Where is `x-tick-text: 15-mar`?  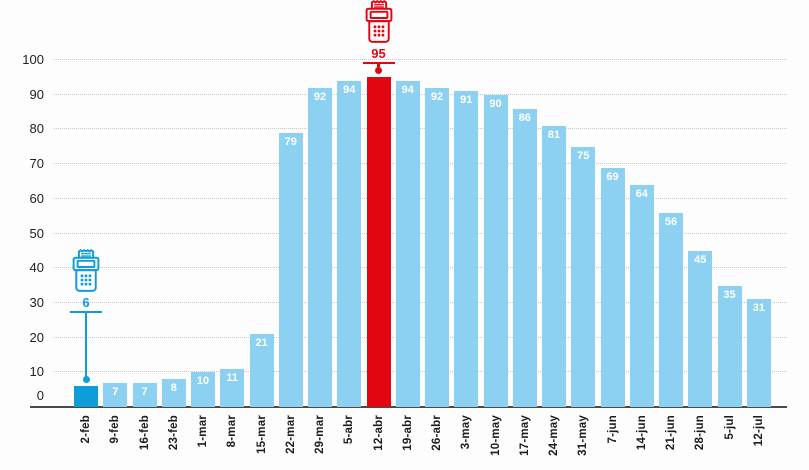
x-tick-text: 15-mar is located at coordinates (261, 434).